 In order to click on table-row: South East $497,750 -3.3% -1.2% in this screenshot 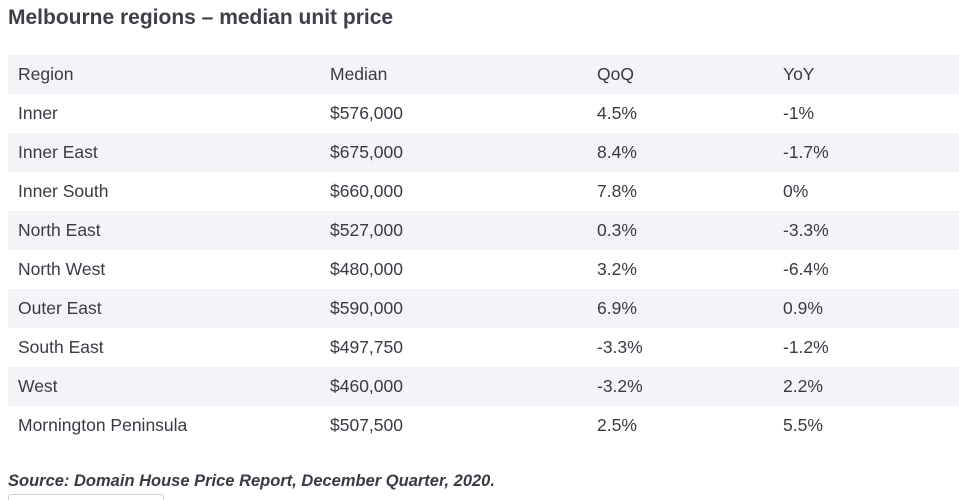, I will do `click(483, 347)`.